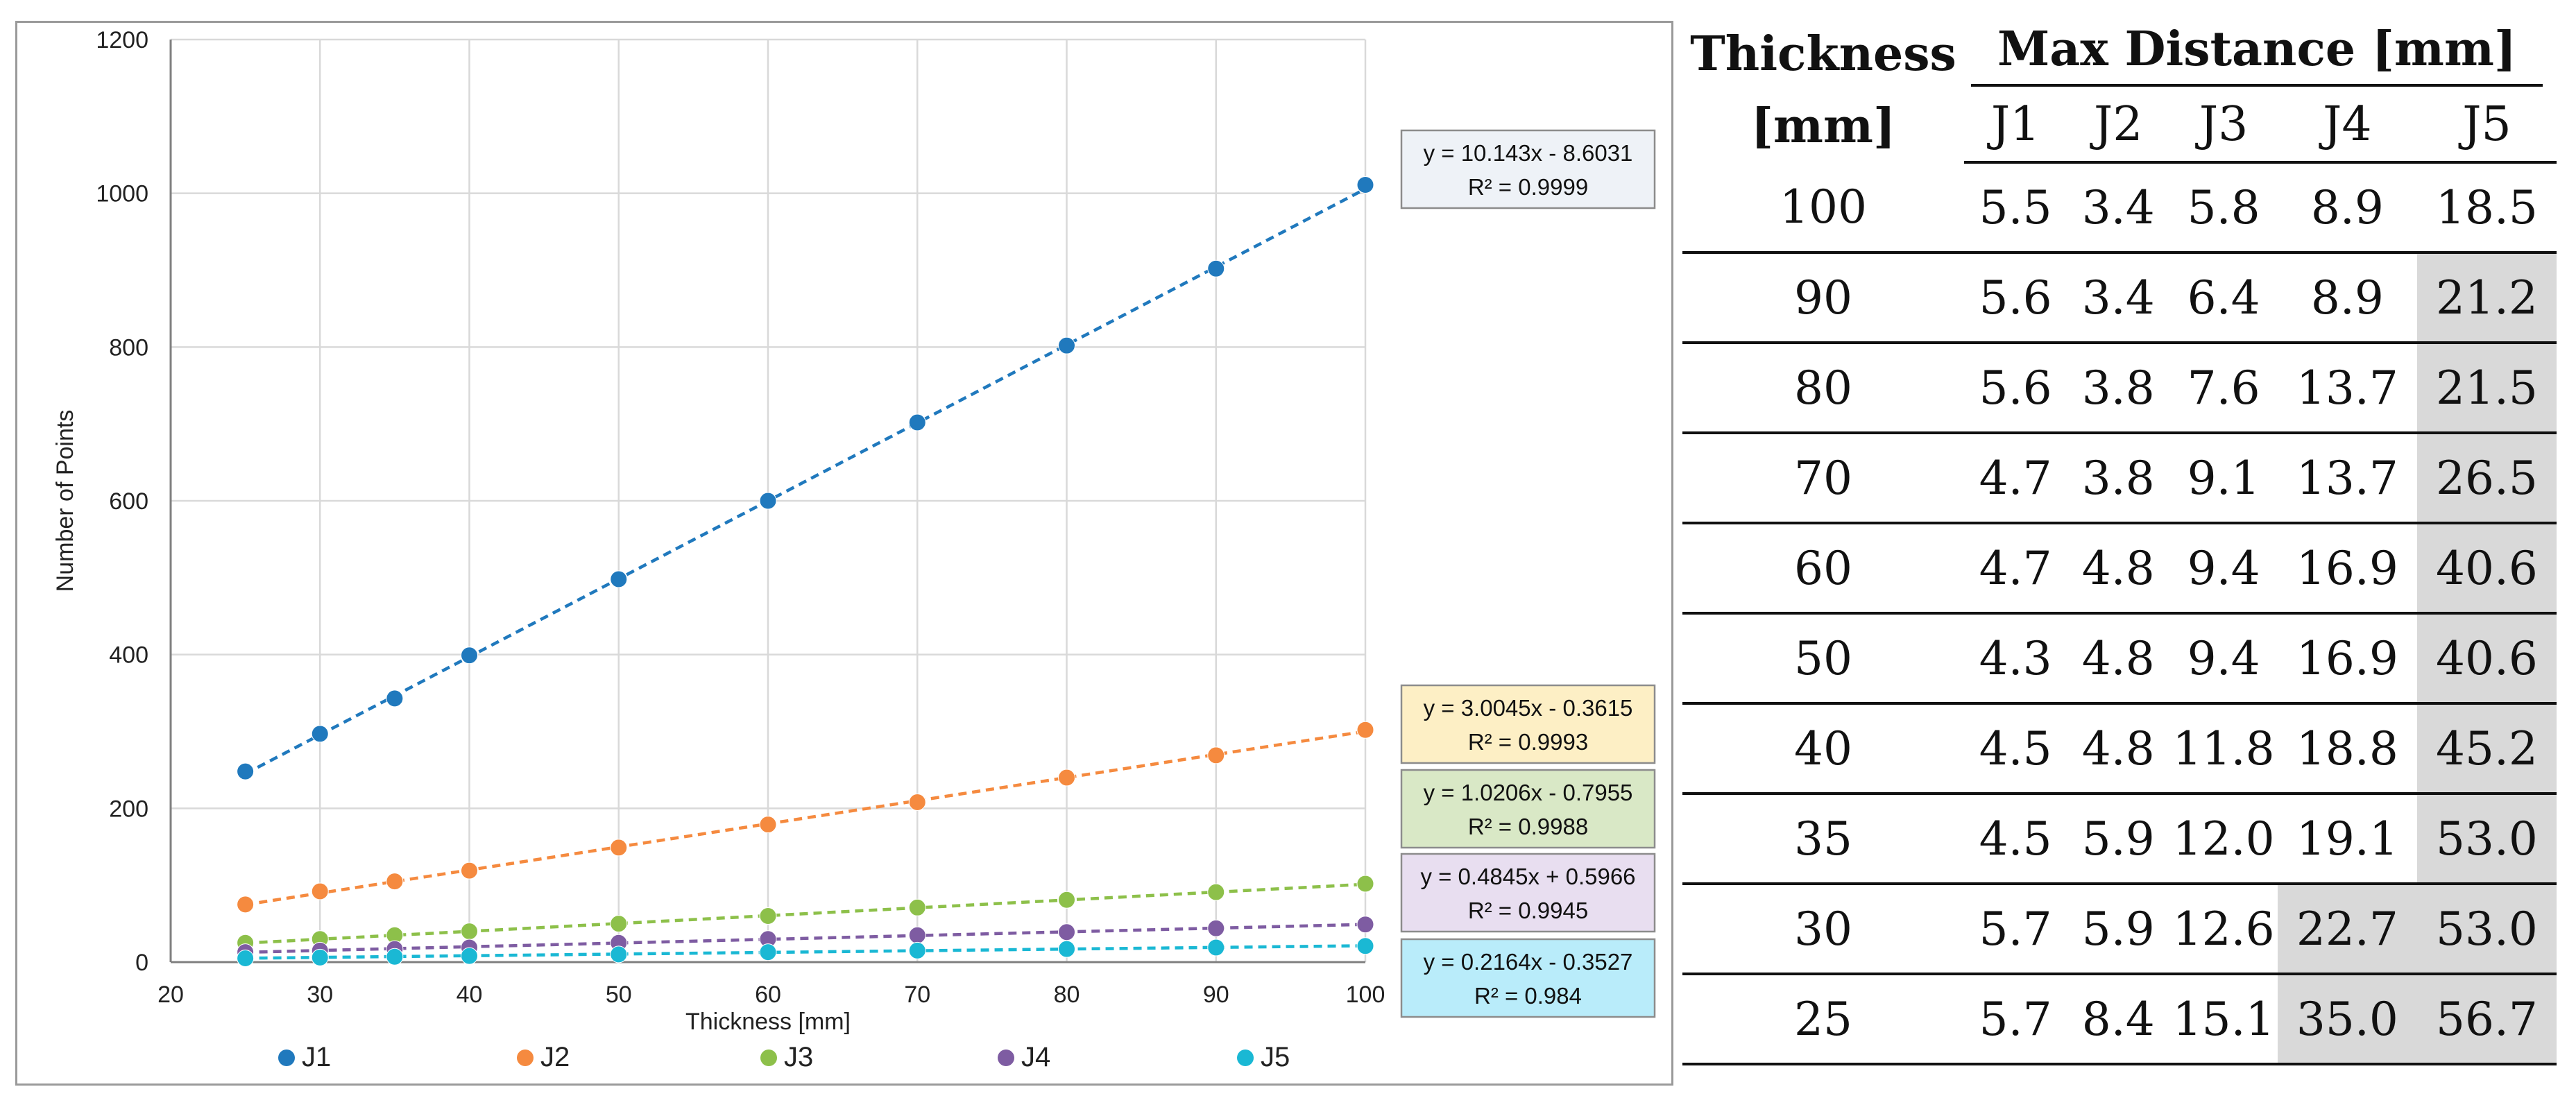 The image size is (2576, 1105). Describe the element at coordinates (555, 1057) in the screenshot. I see `legend-label-j2: J2` at that location.